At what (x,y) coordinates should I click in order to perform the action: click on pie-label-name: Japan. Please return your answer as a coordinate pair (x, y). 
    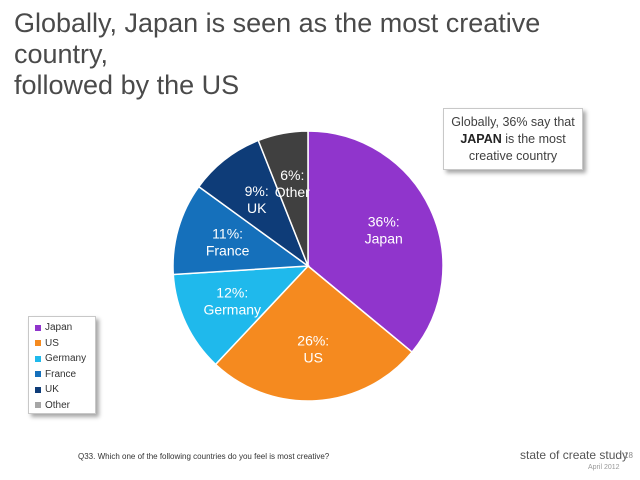
    Looking at the image, I should click on (384, 238).